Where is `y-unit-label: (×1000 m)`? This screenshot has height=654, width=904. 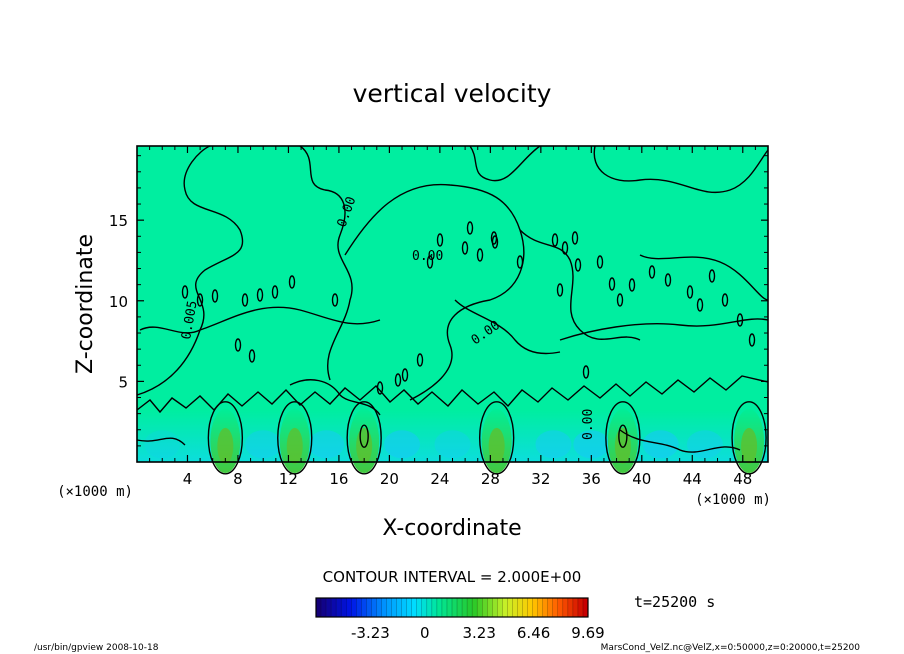 y-unit-label: (×1000 m) is located at coordinates (95, 492).